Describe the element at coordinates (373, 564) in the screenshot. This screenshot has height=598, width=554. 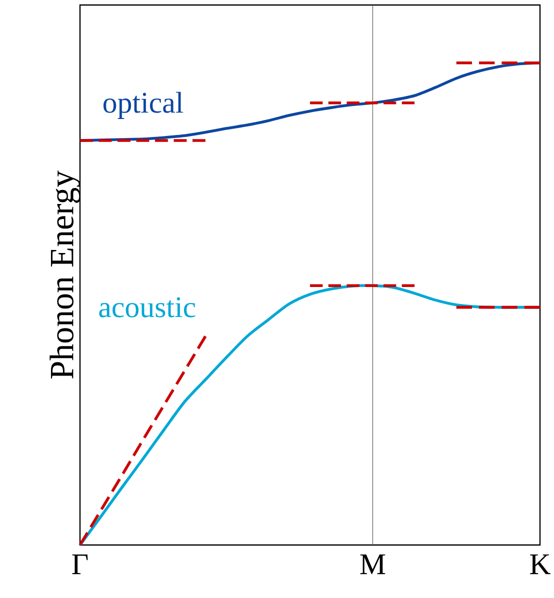
I see `x-tick-label: M` at that location.